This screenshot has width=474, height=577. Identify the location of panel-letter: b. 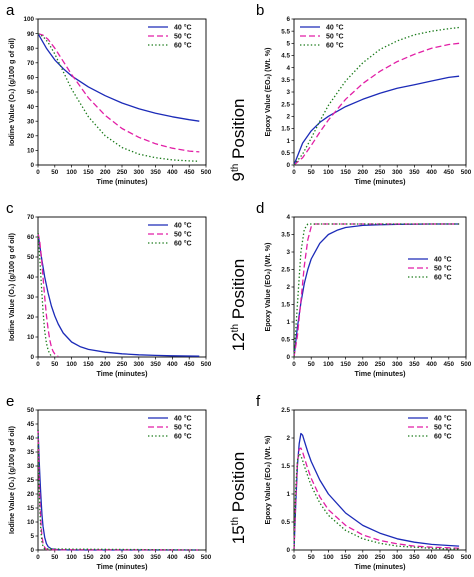
(260, 10).